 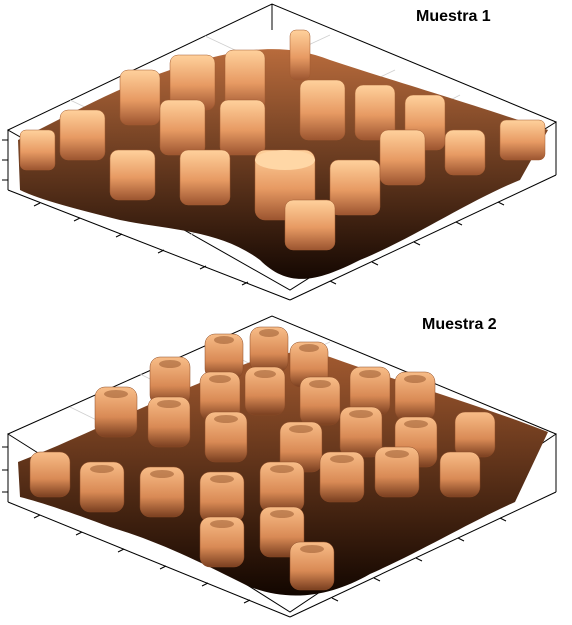 What do you see at coordinates (459, 324) in the screenshot?
I see `panel-title: Muestra 2` at bounding box center [459, 324].